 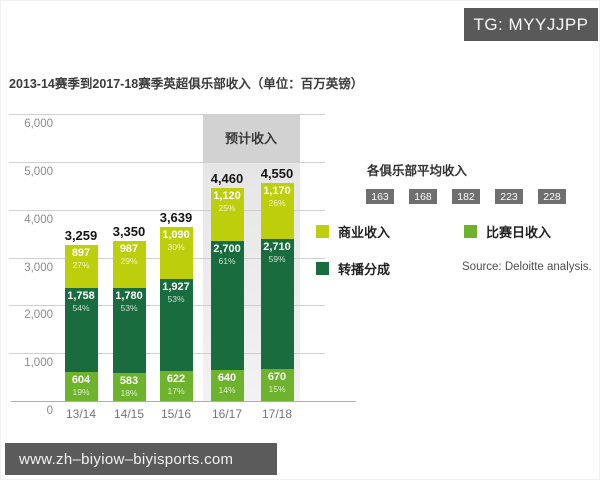 I want to click on avg-revenue-box: 163, so click(x=380, y=196).